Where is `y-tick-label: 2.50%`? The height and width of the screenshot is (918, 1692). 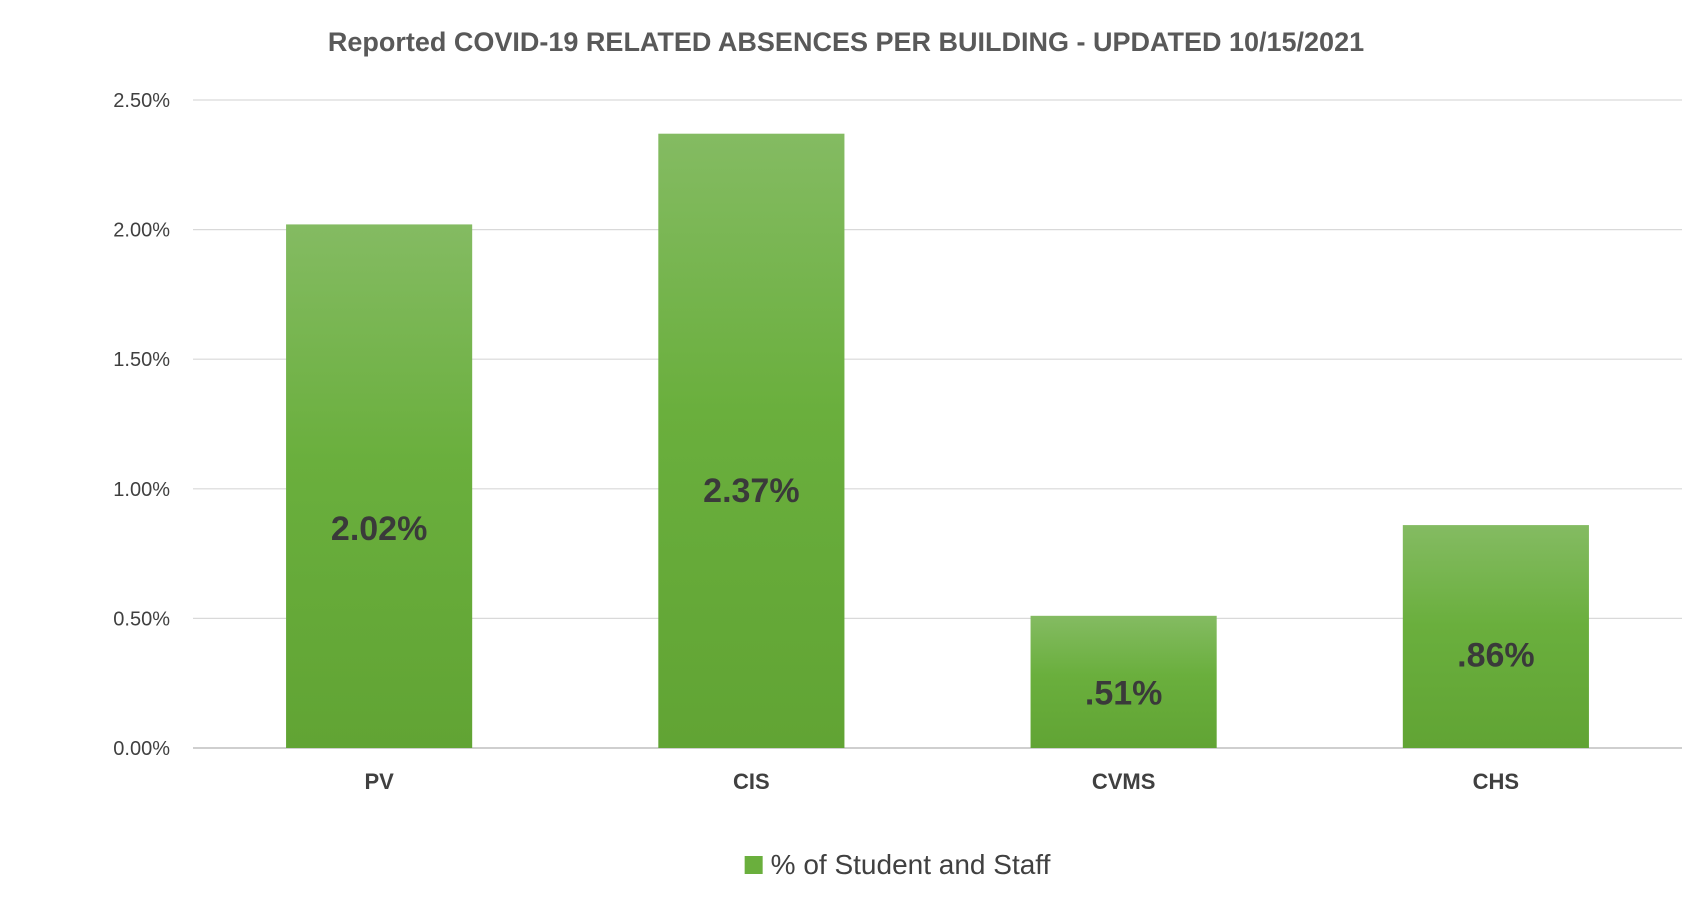
y-tick-label: 2.50% is located at coordinates (141, 101).